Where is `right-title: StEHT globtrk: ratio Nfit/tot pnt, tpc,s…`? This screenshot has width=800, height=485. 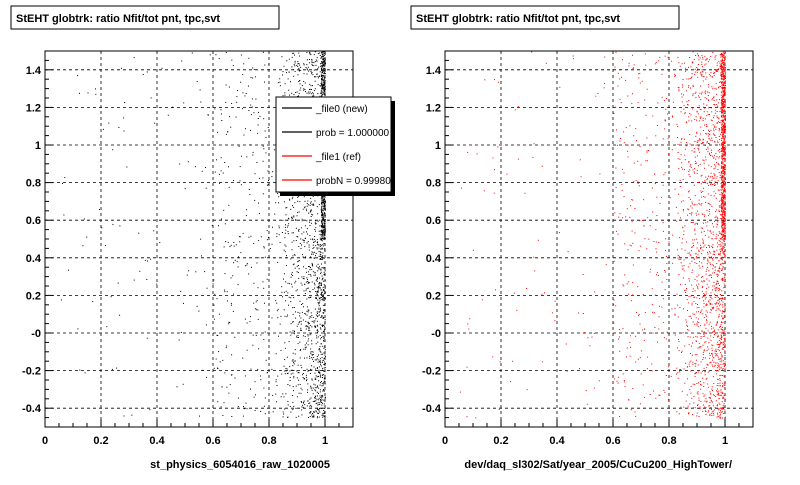 right-title: StEHT globtrk: ratio Nfit/tot pnt, tpc,s… is located at coordinates (518, 19).